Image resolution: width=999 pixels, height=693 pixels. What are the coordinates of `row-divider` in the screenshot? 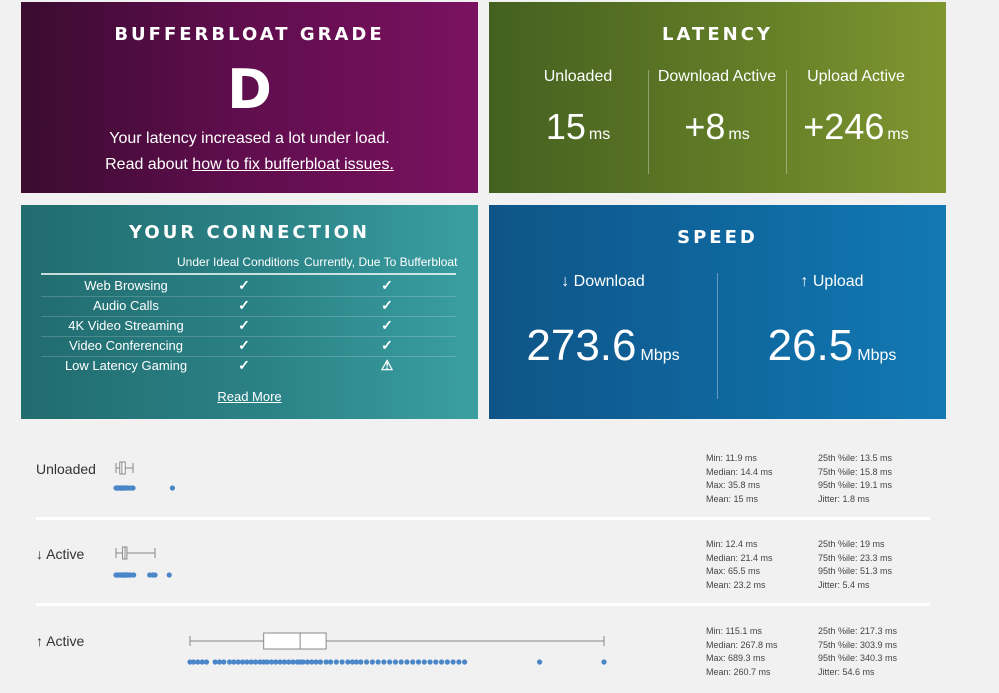 It's located at (483, 604).